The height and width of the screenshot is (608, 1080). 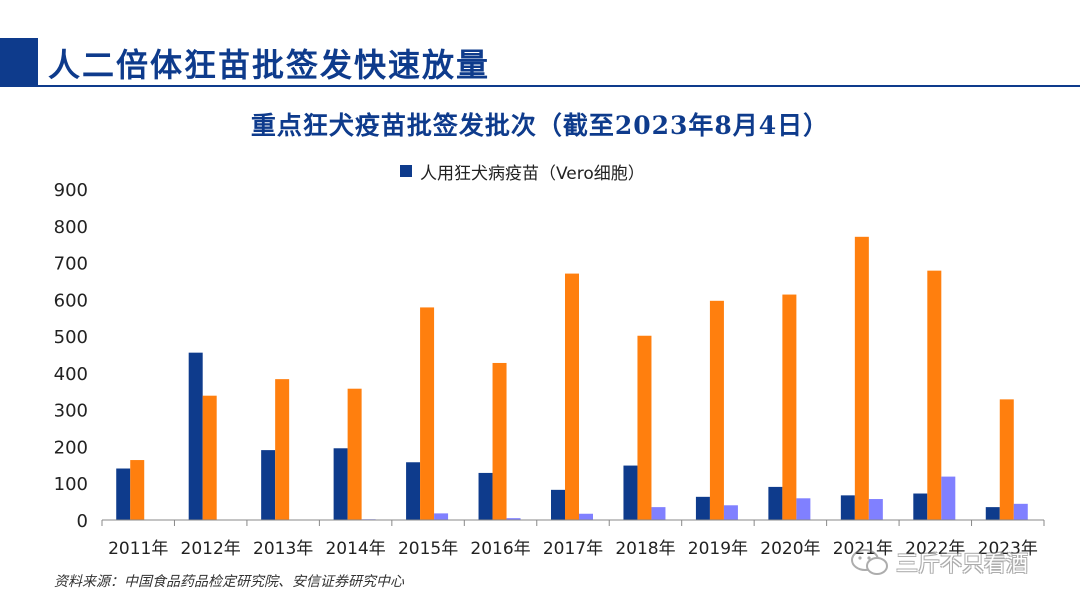 What do you see at coordinates (500, 549) in the screenshot?
I see `x-tick-label: 2016年` at bounding box center [500, 549].